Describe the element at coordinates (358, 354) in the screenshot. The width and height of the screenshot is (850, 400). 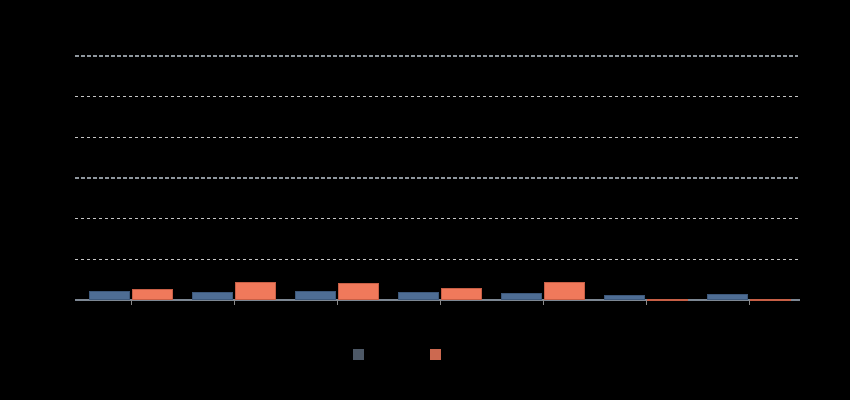
I see `legend-swatch-blue` at that location.